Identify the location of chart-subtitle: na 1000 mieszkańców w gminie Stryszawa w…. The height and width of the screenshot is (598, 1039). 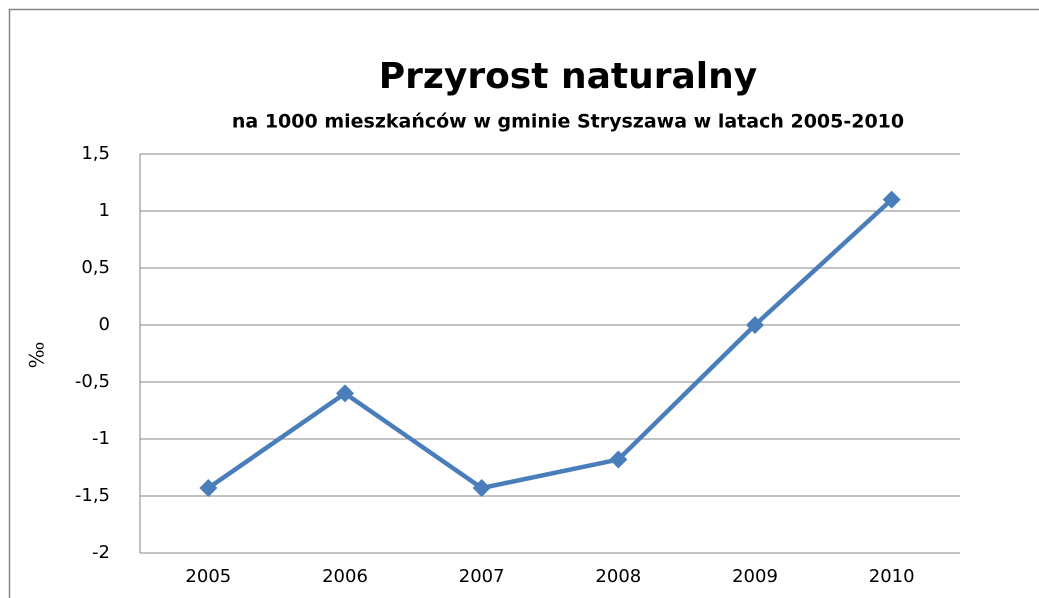
(568, 122).